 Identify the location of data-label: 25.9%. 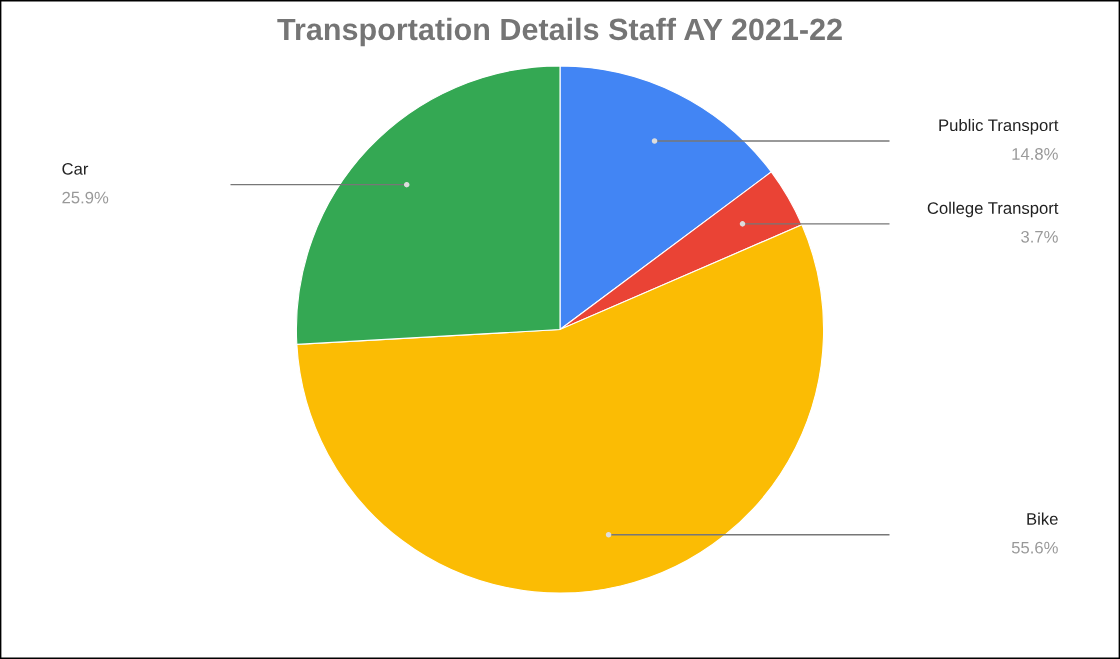
(85, 197).